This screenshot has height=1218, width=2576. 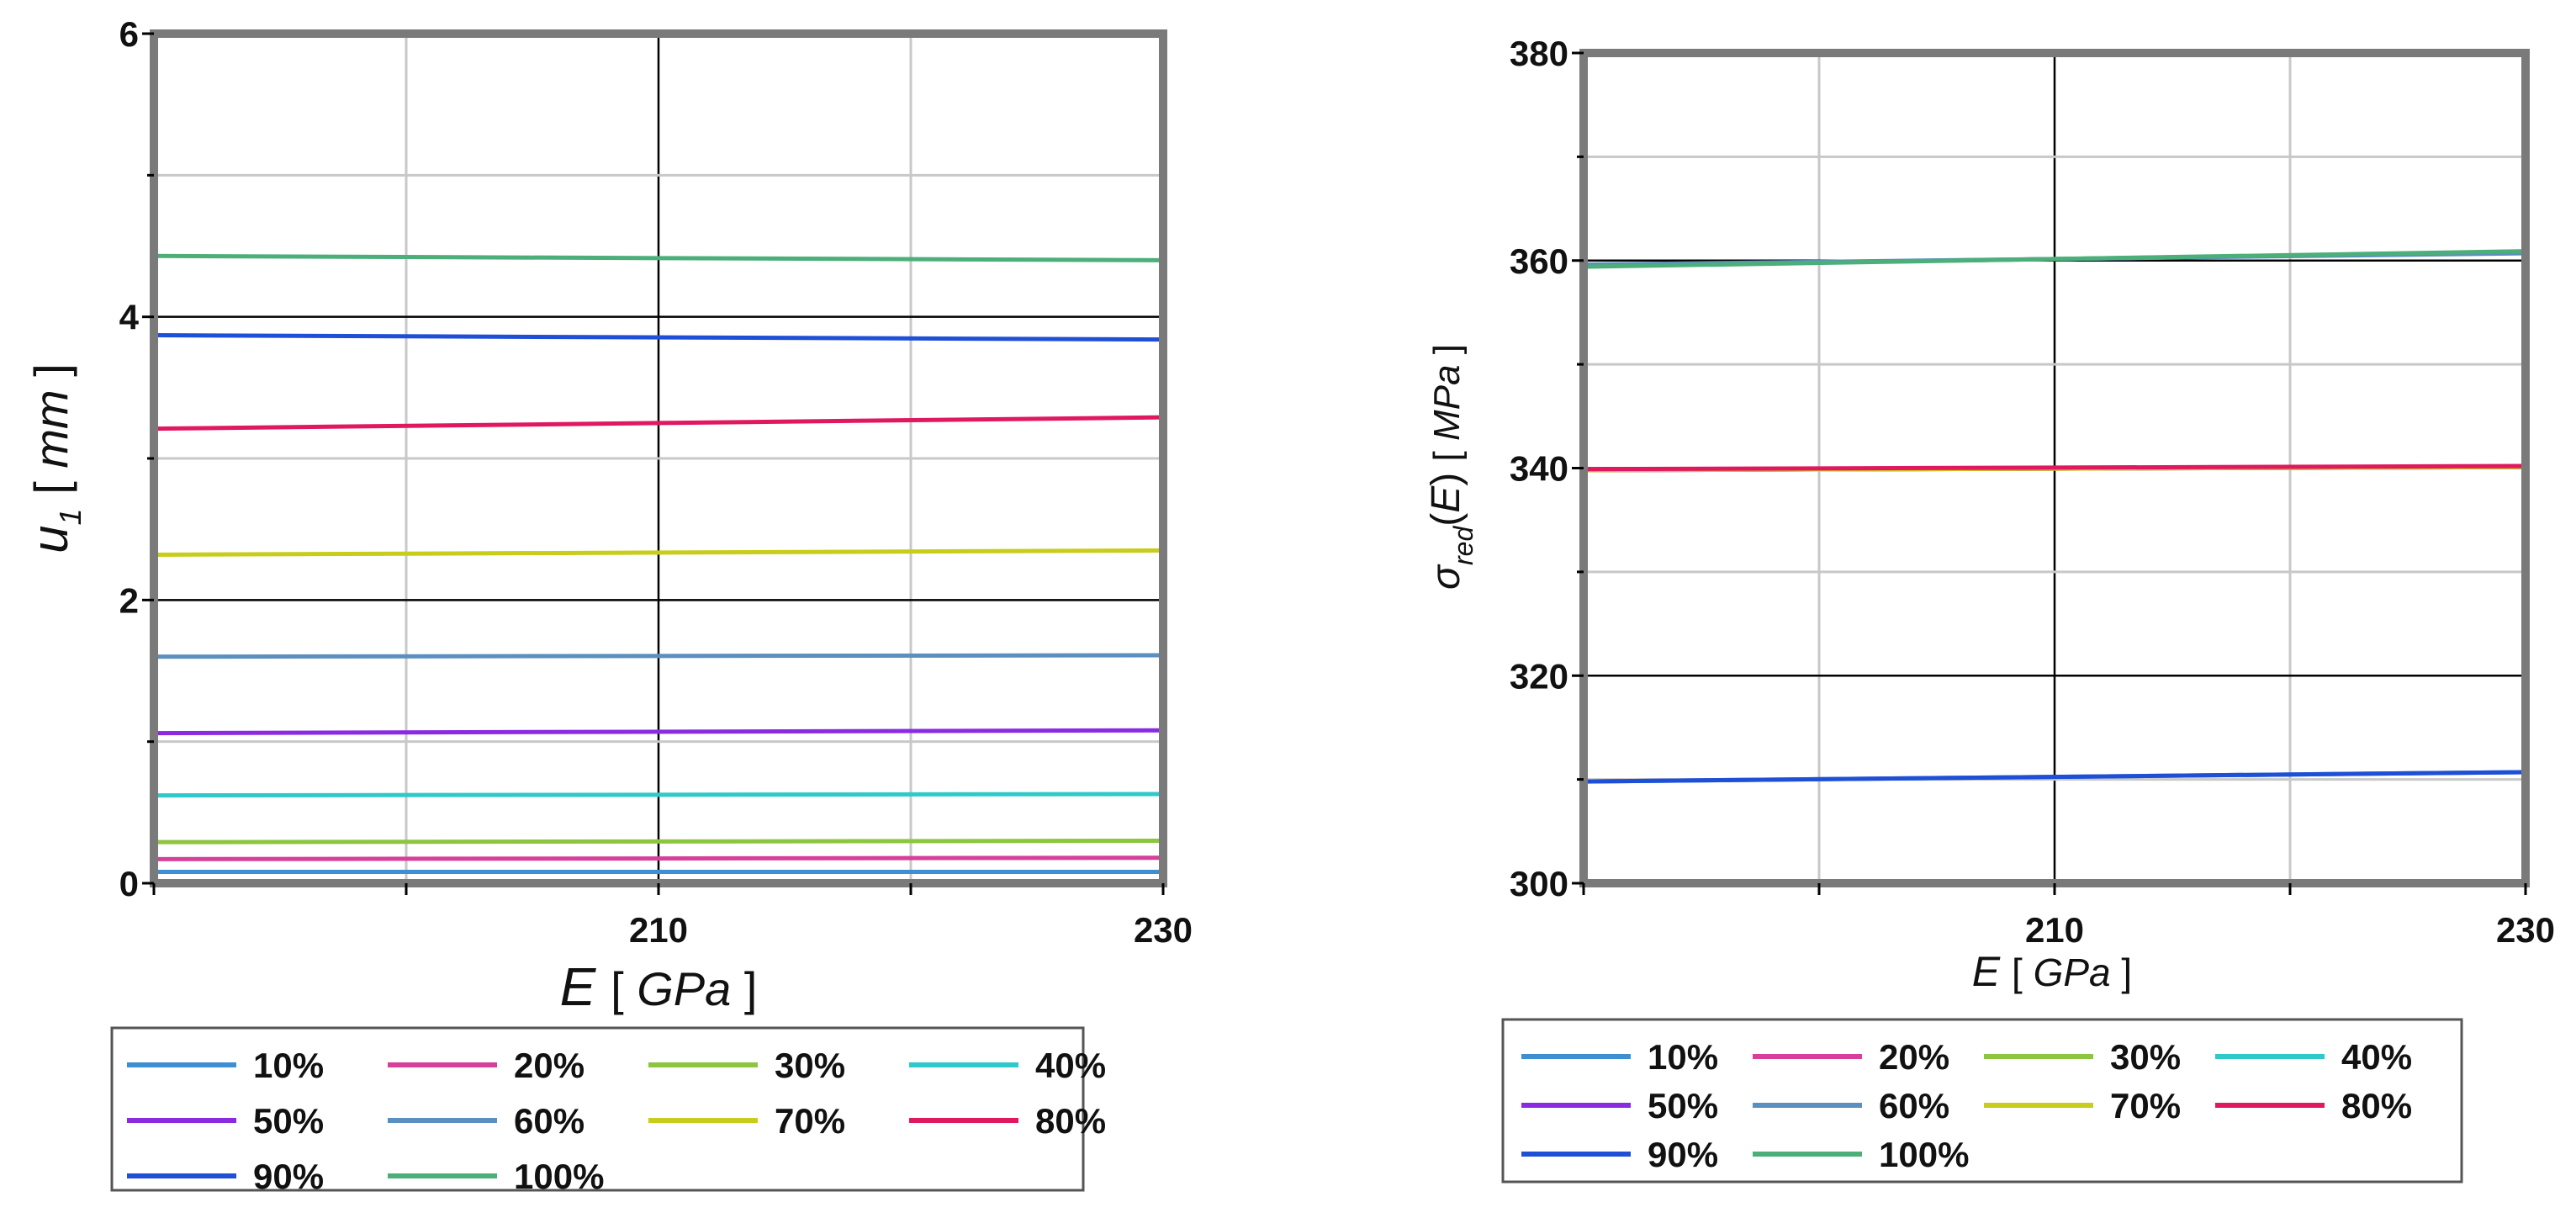 I want to click on series-line-20pct, so click(x=658, y=858).